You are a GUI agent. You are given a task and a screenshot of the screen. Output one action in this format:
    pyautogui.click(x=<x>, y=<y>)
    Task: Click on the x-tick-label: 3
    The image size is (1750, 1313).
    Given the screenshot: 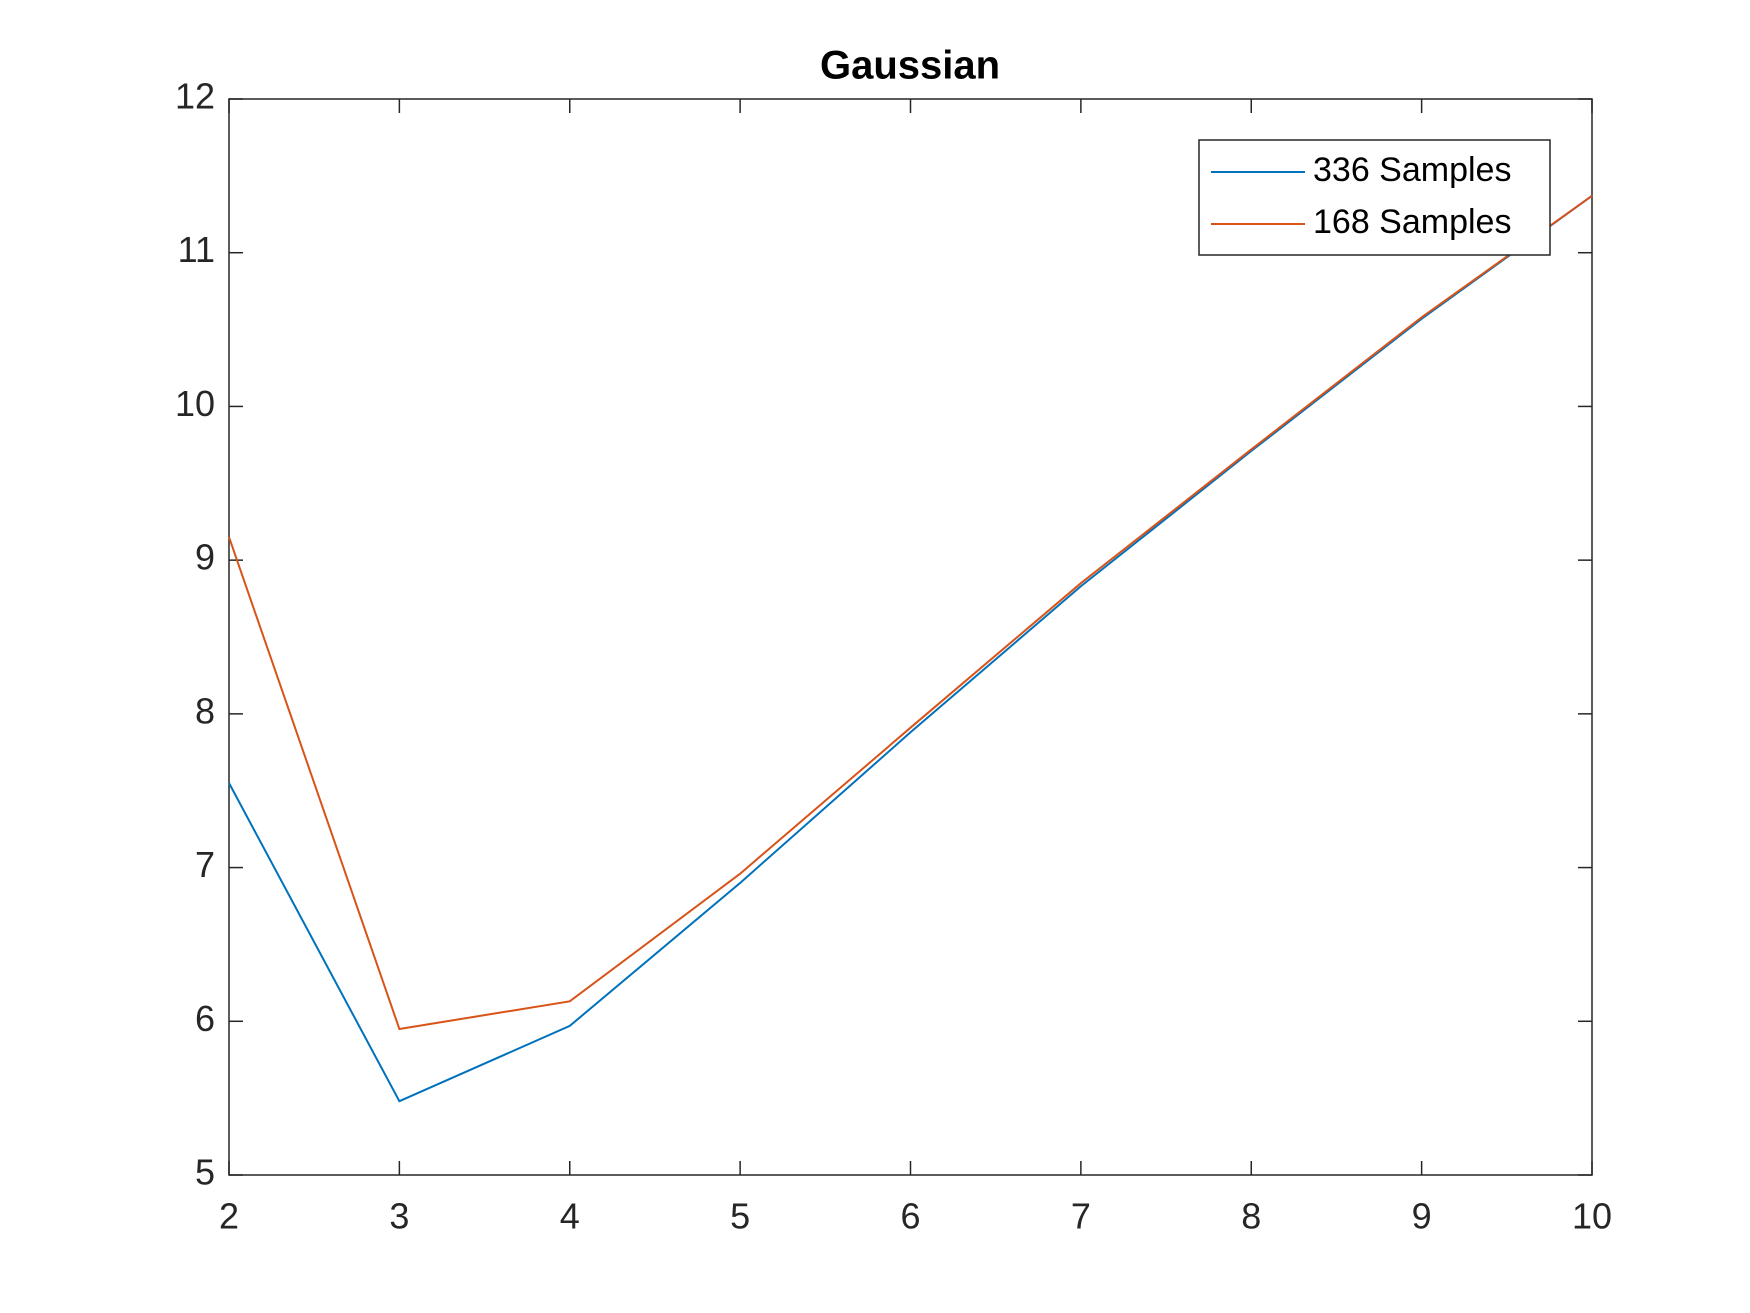 What is the action you would take?
    pyautogui.click(x=399, y=1216)
    